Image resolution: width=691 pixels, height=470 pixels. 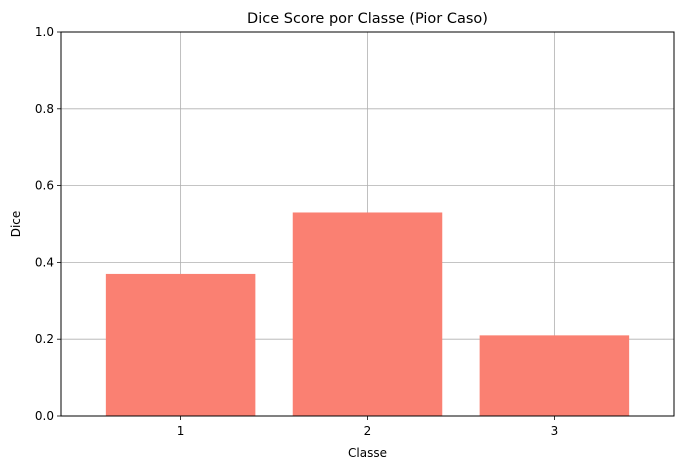 I want to click on x-tick-label: 3, so click(x=555, y=431).